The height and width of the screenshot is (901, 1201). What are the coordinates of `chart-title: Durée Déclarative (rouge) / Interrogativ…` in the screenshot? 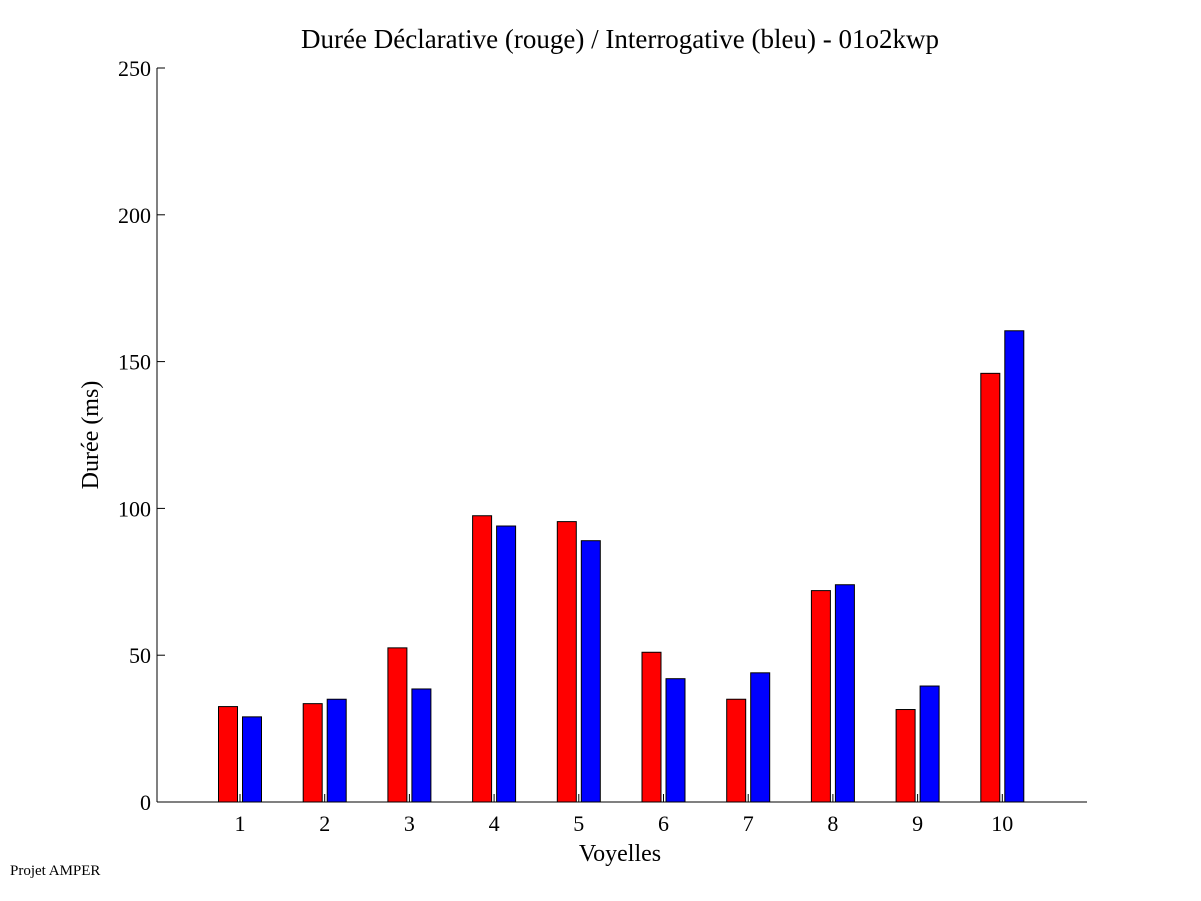 It's located at (620, 39).